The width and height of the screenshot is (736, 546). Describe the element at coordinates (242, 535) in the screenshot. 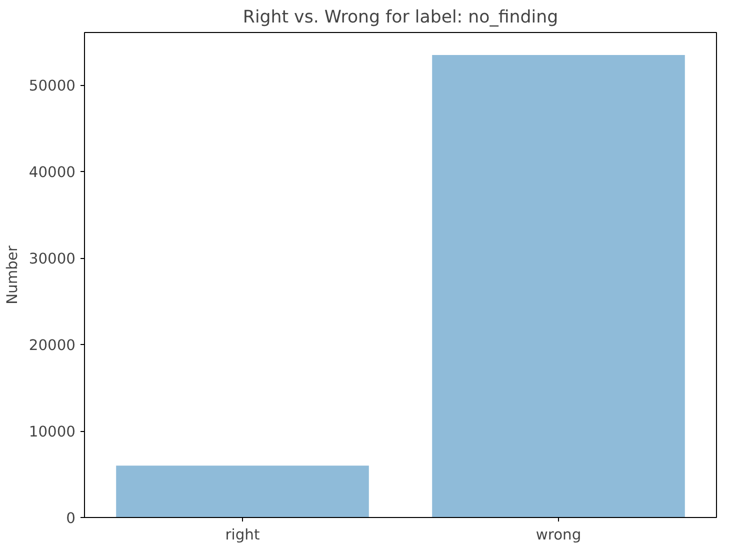

I see `x-tick-label: right` at that location.